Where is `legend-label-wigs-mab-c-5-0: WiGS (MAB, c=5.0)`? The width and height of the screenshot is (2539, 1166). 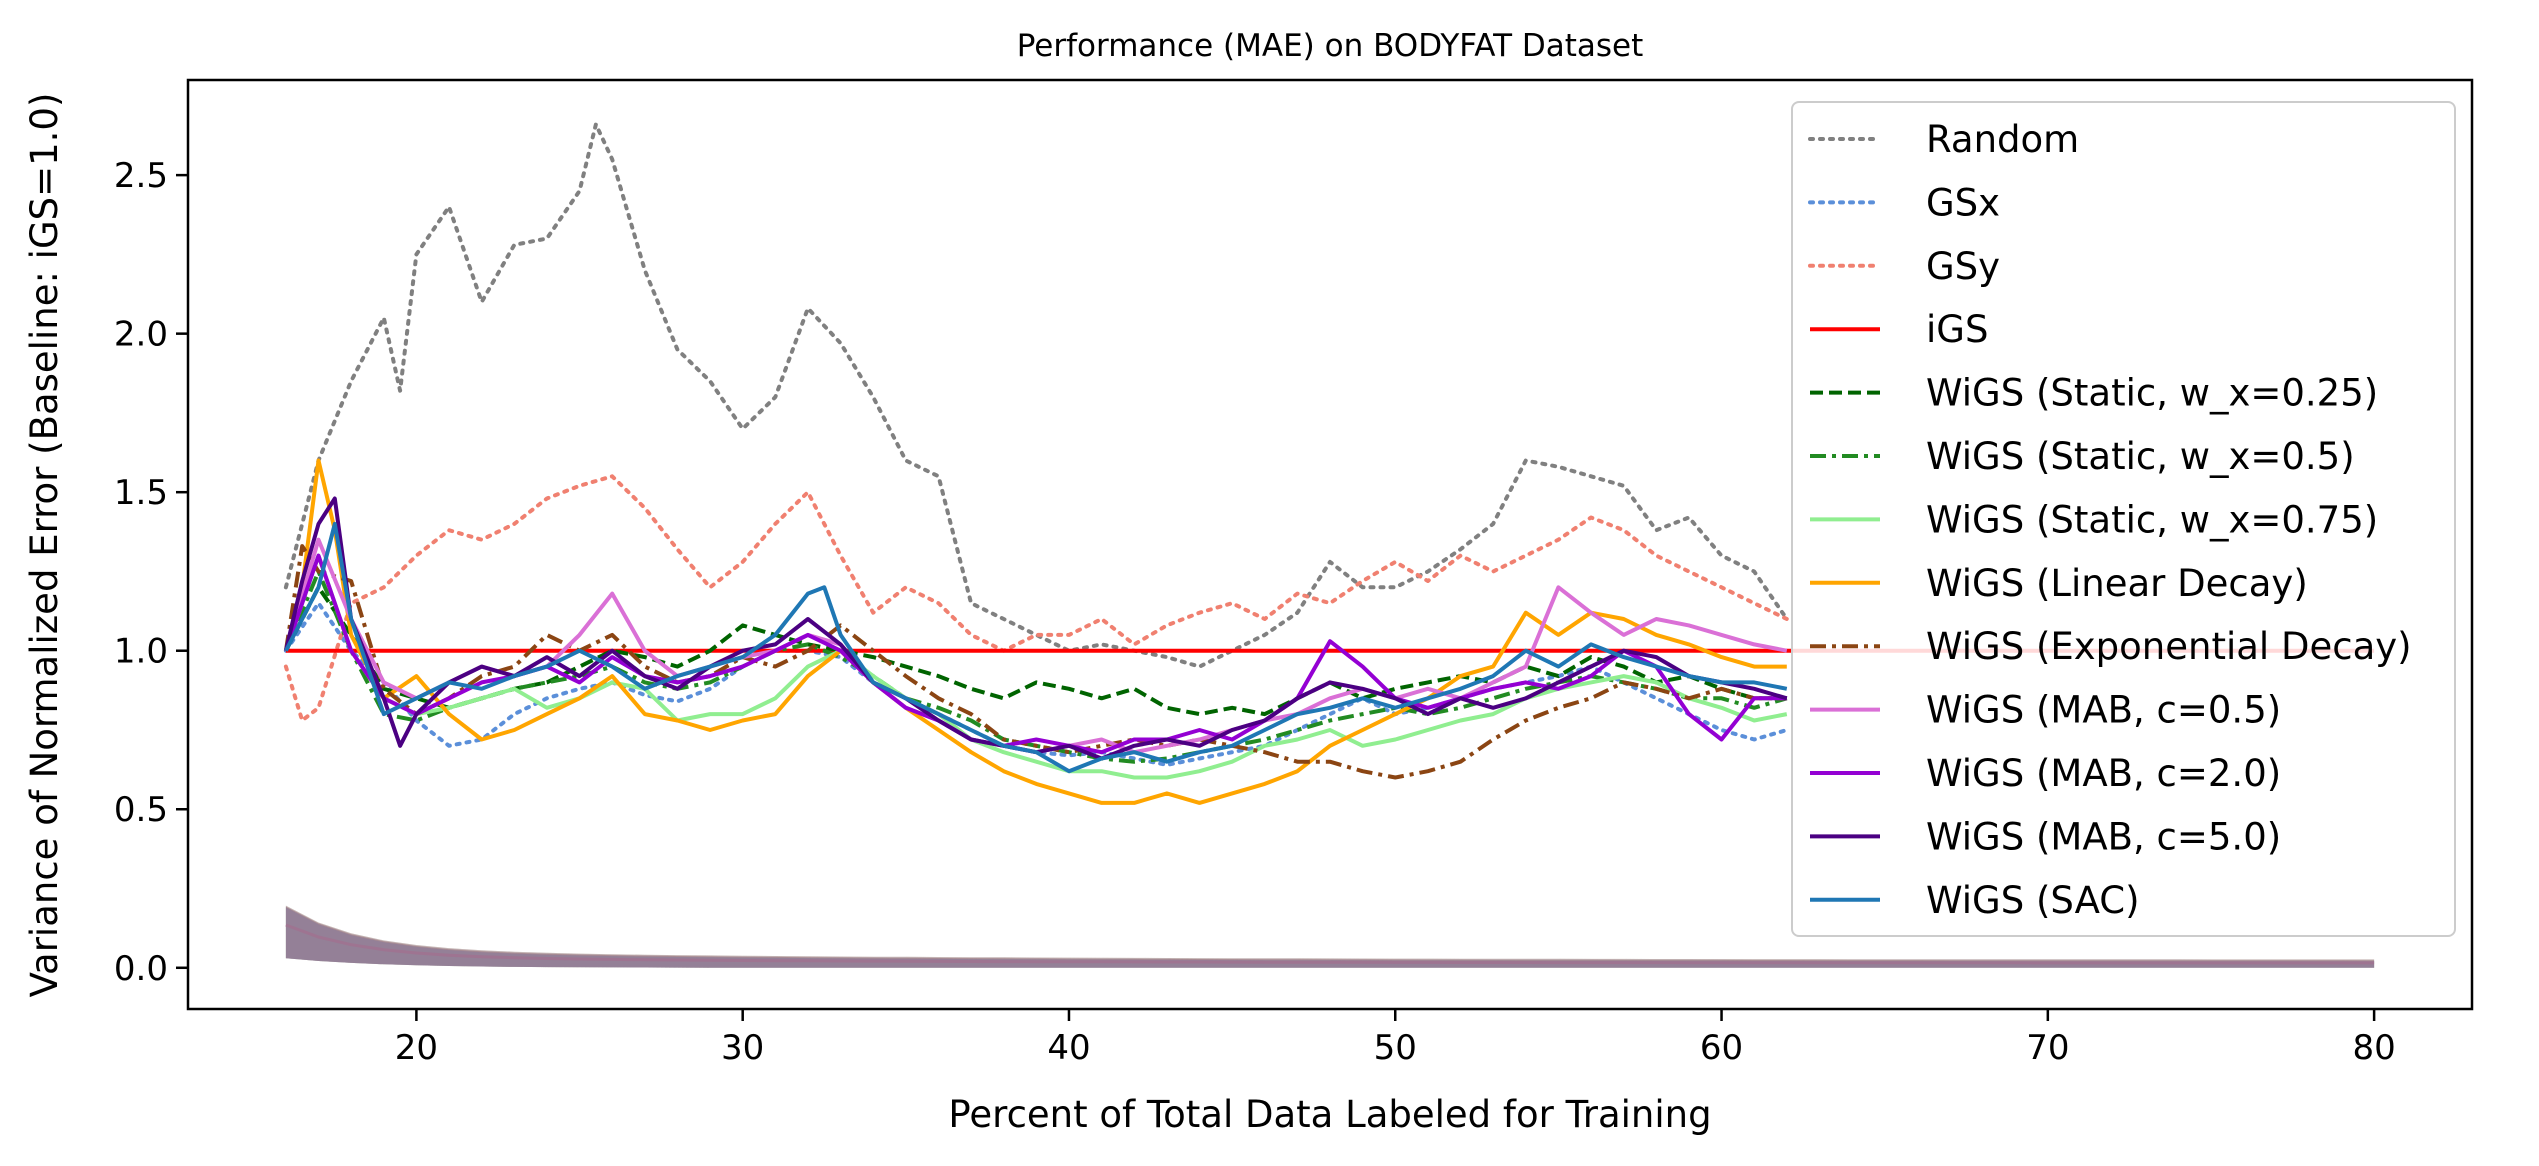 legend-label-wigs-mab-c-5-0: WiGS (MAB, c=5.0) is located at coordinates (2103, 836).